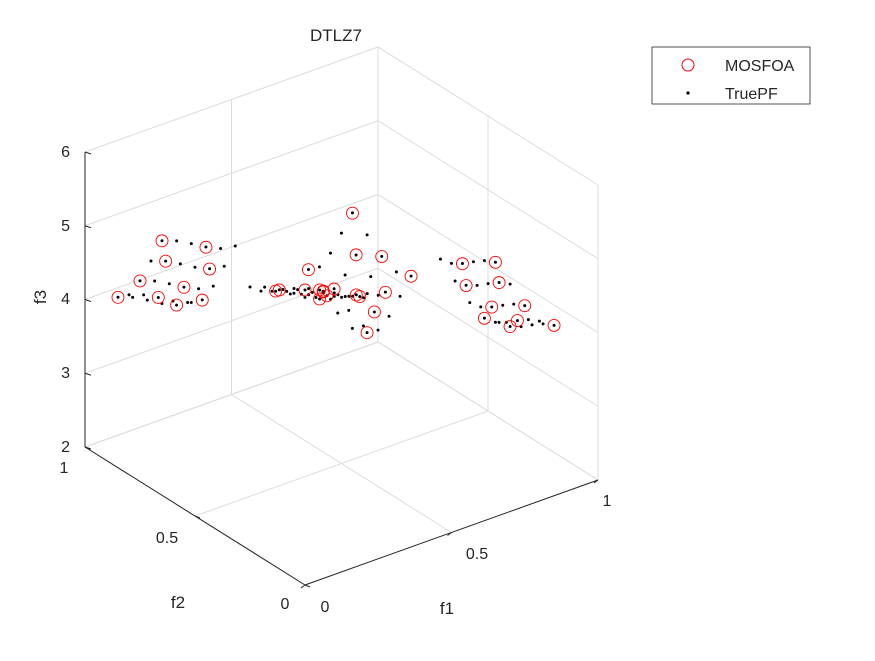  What do you see at coordinates (447, 608) in the screenshot?
I see `x-axis-label: f1` at bounding box center [447, 608].